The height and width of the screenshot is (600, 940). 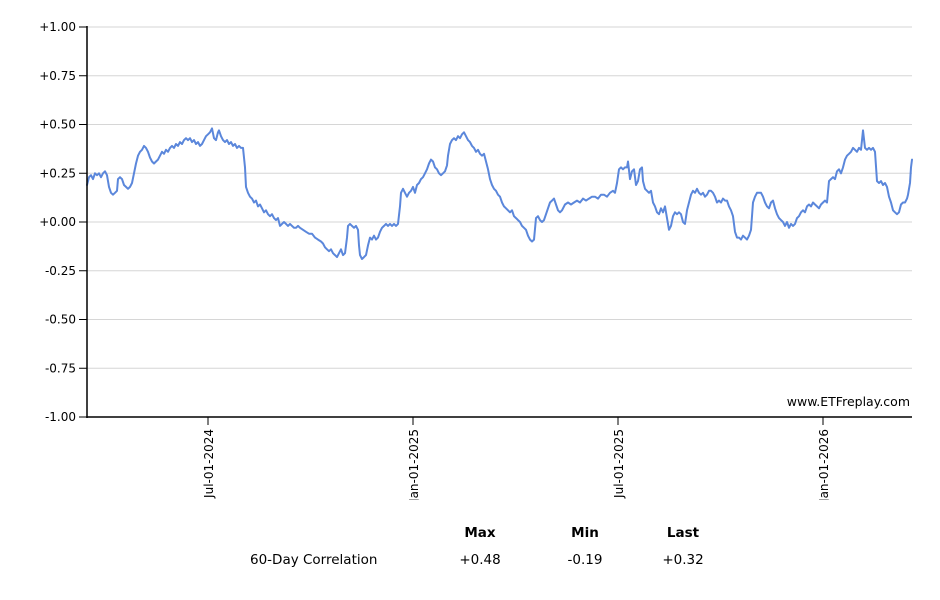 I want to click on y-tick-label: -0.50, so click(x=60, y=320).